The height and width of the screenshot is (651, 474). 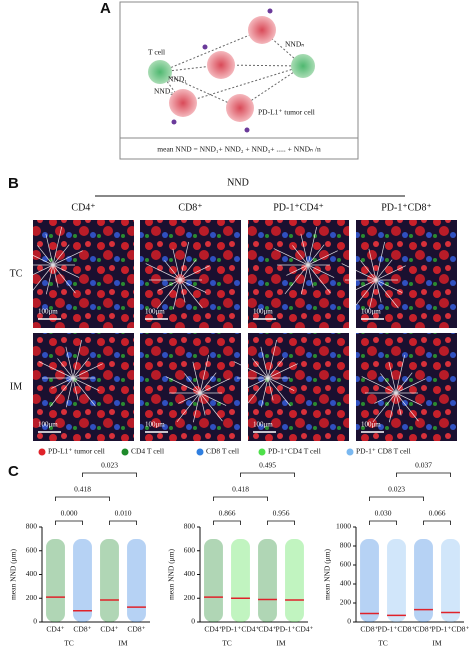 I want to click on nnd-label: NND₁, so click(x=177, y=79).